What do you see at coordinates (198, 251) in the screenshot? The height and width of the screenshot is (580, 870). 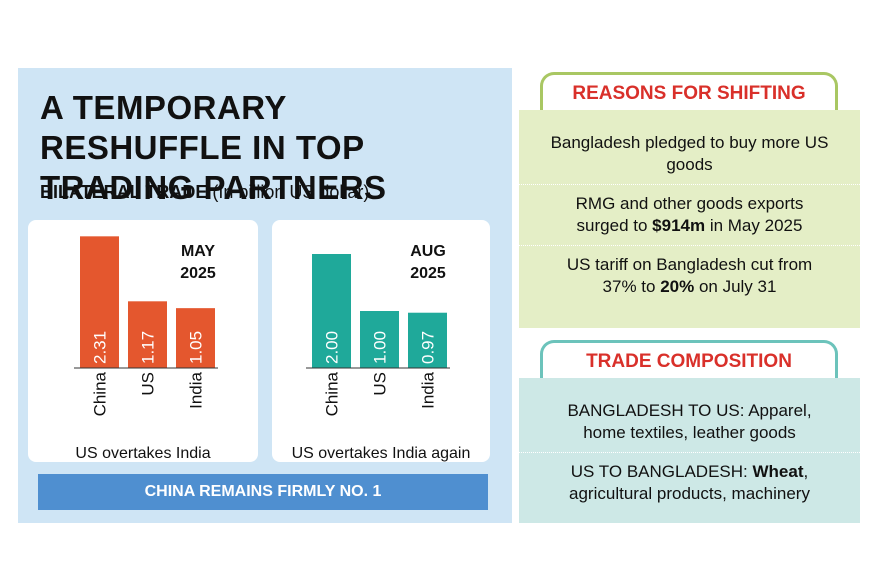 I see `chart-title: MAY` at bounding box center [198, 251].